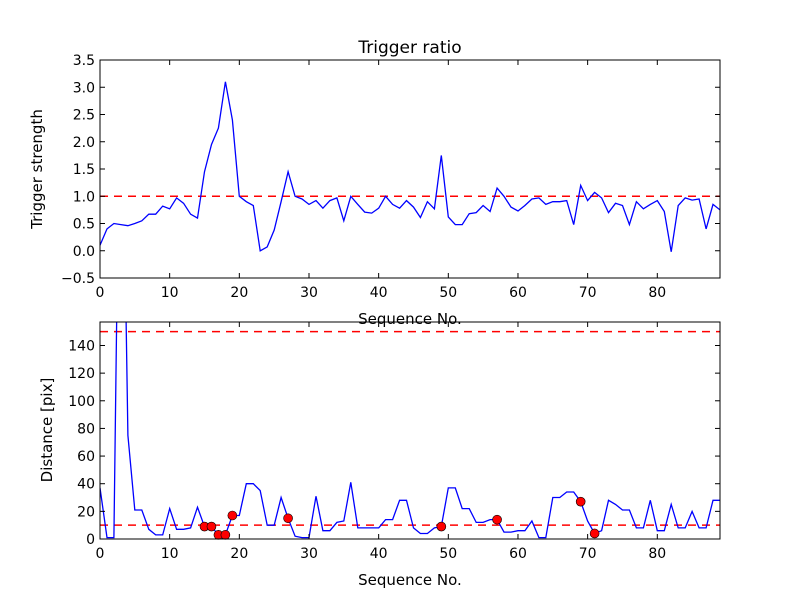  Describe the element at coordinates (84, 225) in the screenshot. I see `top-y-tick-label: 0.5` at that location.